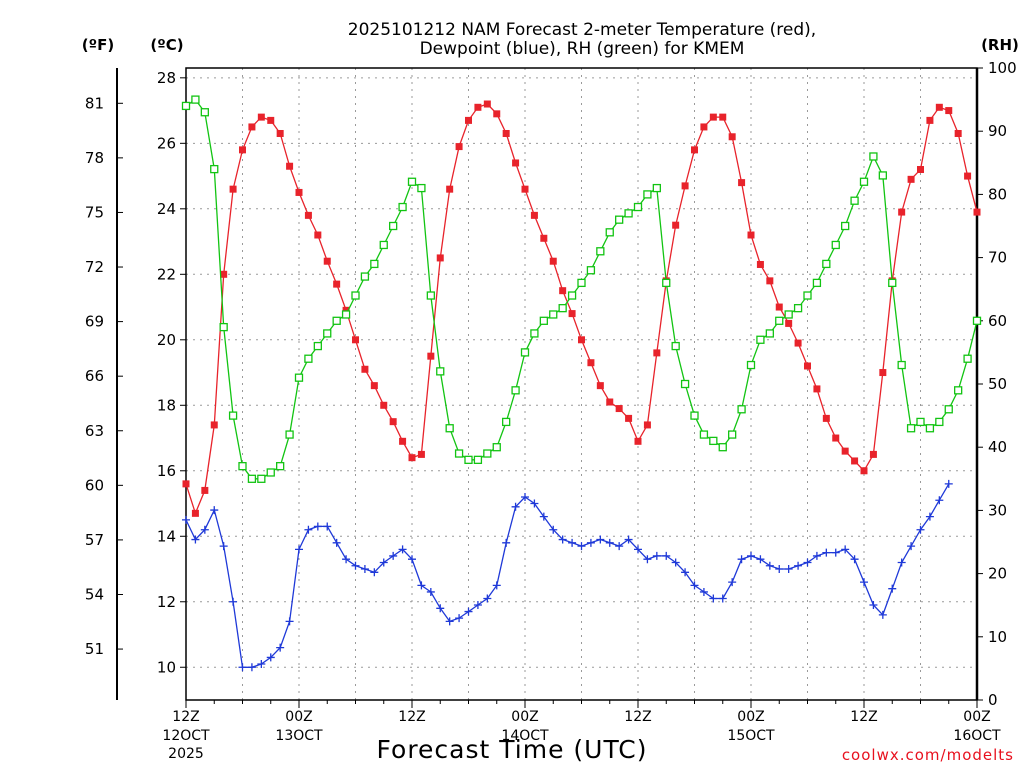 The height and width of the screenshot is (768, 1024). Describe the element at coordinates (997, 131) in the screenshot. I see `rh-tick-label: 90` at that location.